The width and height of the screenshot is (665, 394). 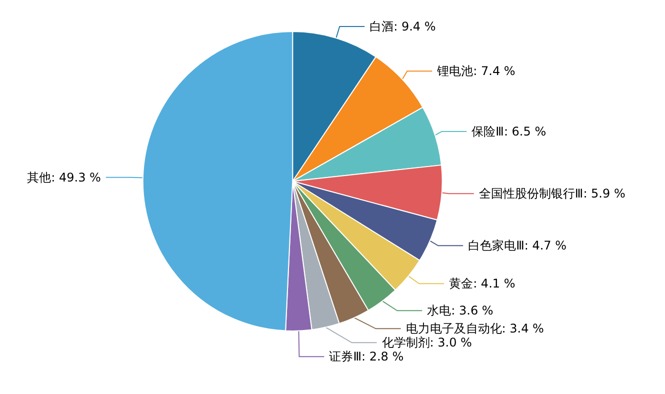 I want to click on slice-label: 其他: 49.3 %, so click(x=64, y=177).